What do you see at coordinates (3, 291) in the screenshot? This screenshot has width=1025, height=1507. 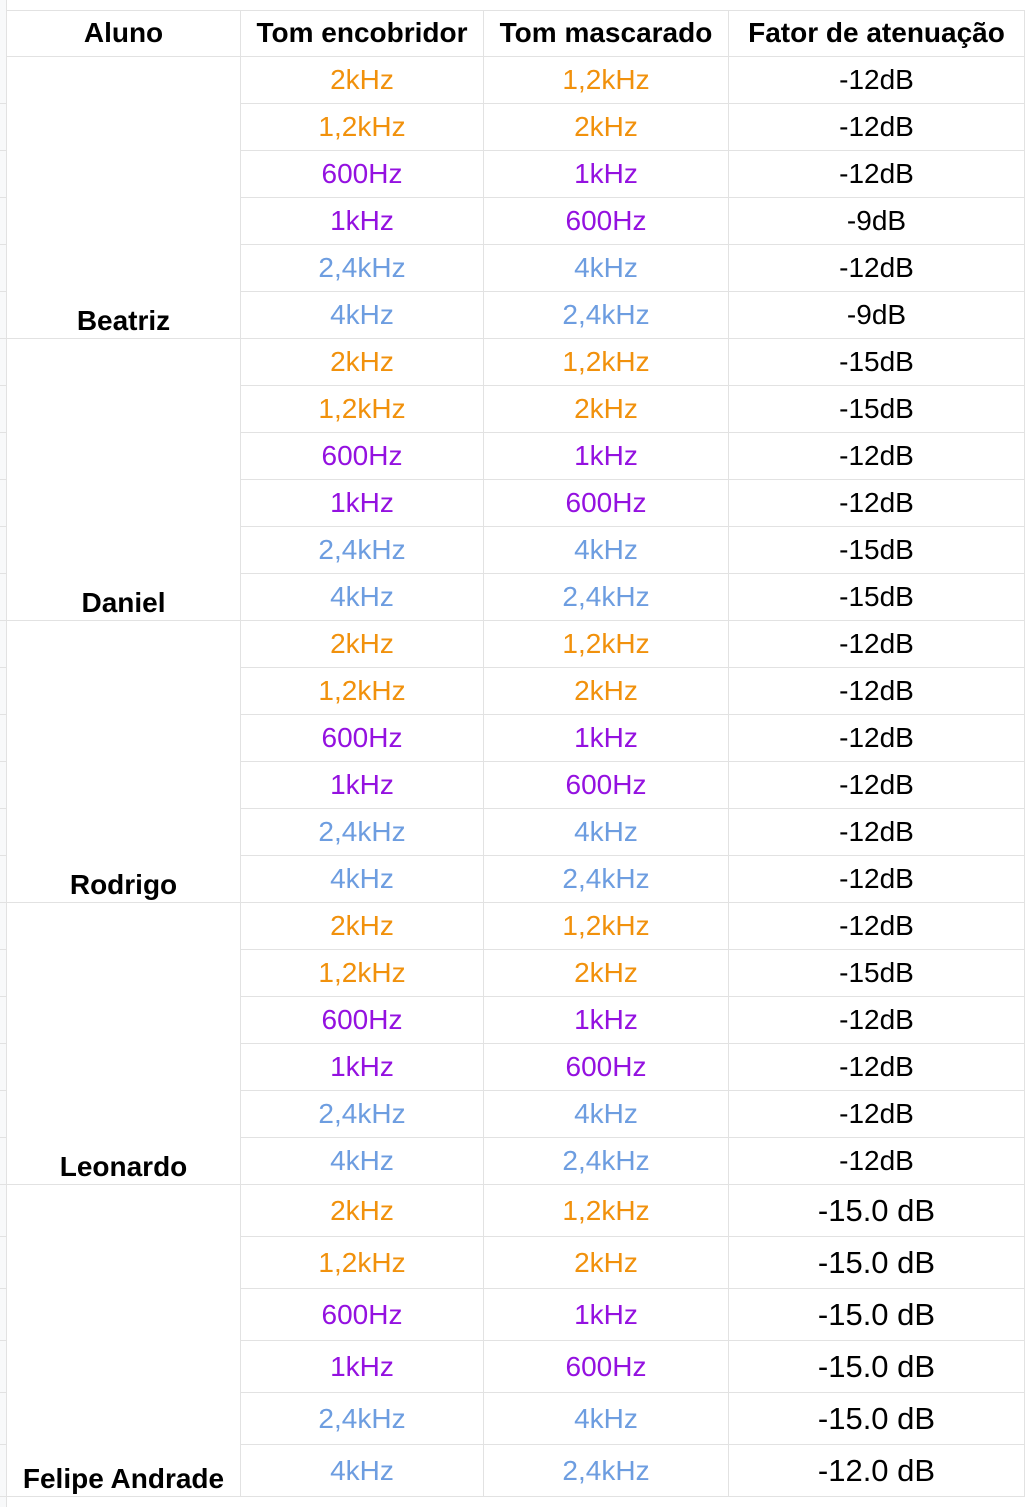 I see `row-gutter-line` at bounding box center [3, 291].